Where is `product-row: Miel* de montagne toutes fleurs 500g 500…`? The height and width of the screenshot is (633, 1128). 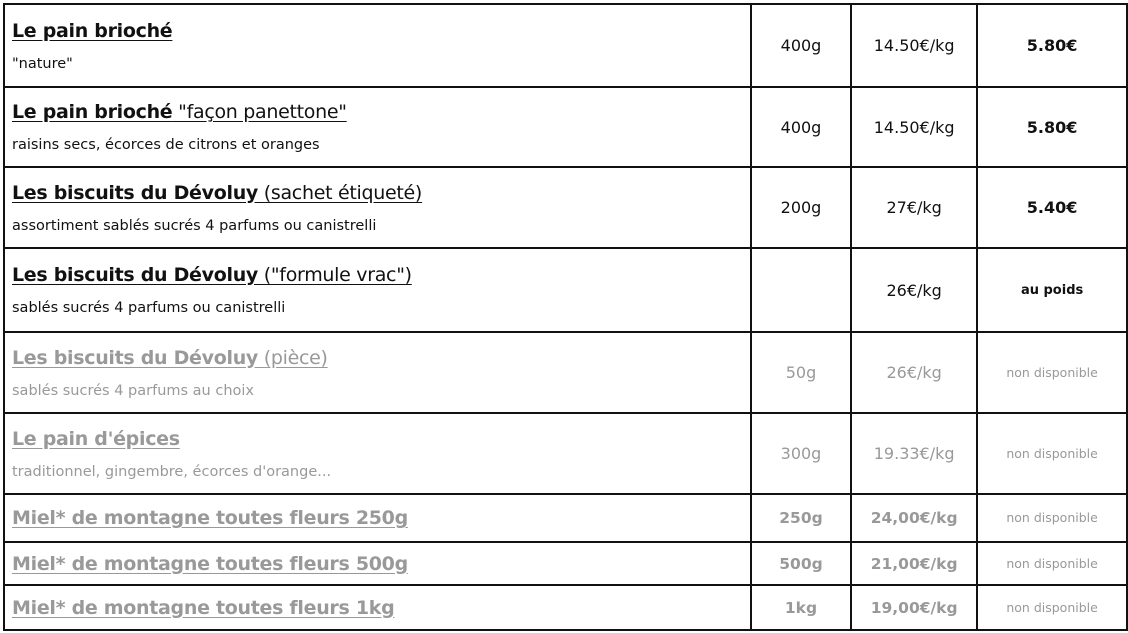
product-row: Miel* de montagne toutes fleurs 500g 500… is located at coordinates (565, 563).